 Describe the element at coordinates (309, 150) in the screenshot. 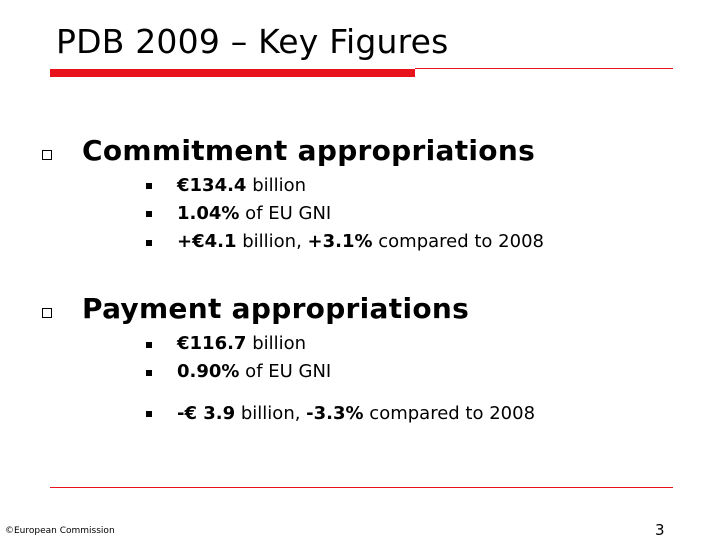

I see `section-heading-commitment: Commitment appropriations` at that location.